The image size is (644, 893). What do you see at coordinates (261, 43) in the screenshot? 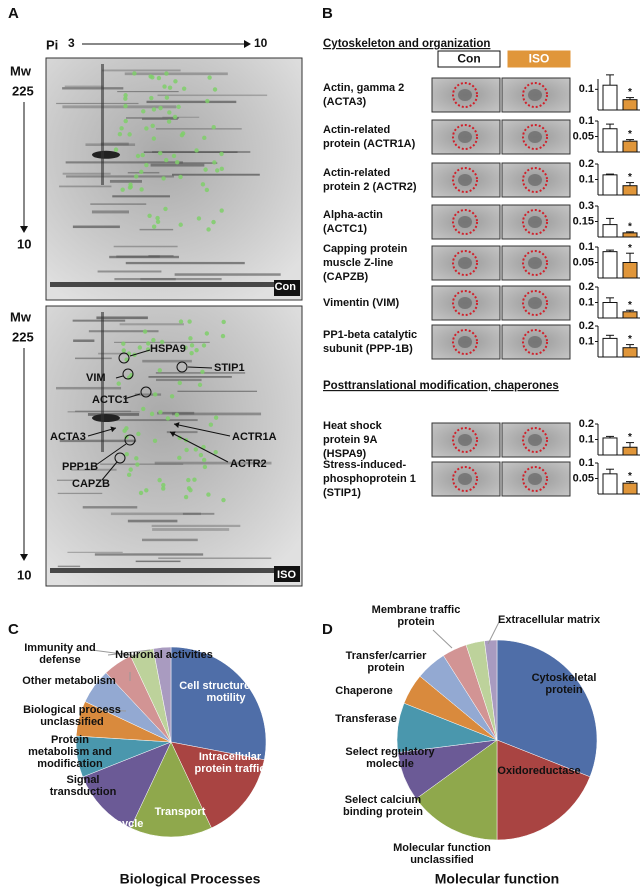
I see `pi-end: 10` at bounding box center [261, 43].